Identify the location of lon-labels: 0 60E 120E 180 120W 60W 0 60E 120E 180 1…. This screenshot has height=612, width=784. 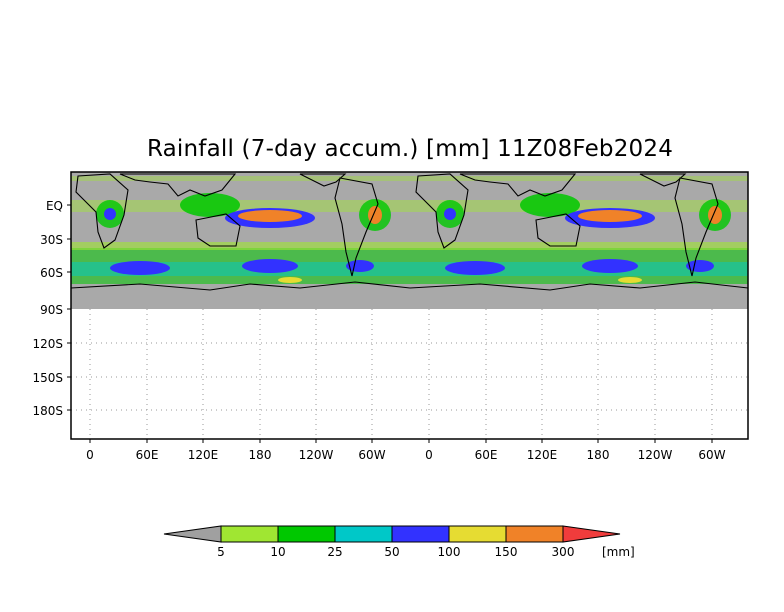
(406, 455).